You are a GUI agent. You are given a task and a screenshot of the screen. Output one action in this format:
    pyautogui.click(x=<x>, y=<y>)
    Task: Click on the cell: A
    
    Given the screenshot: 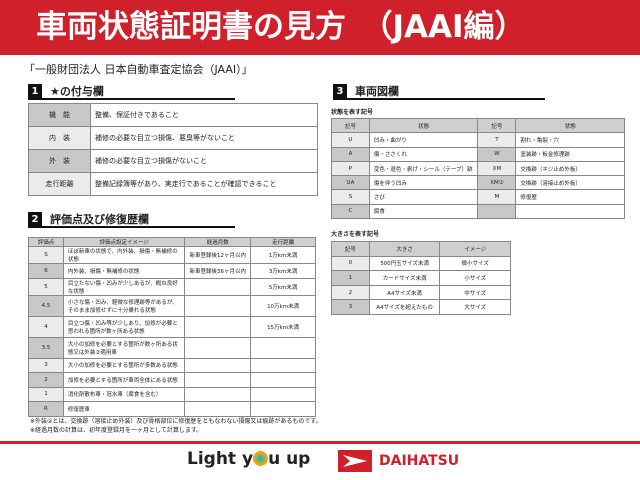 What is the action you would take?
    pyautogui.click(x=350, y=154)
    